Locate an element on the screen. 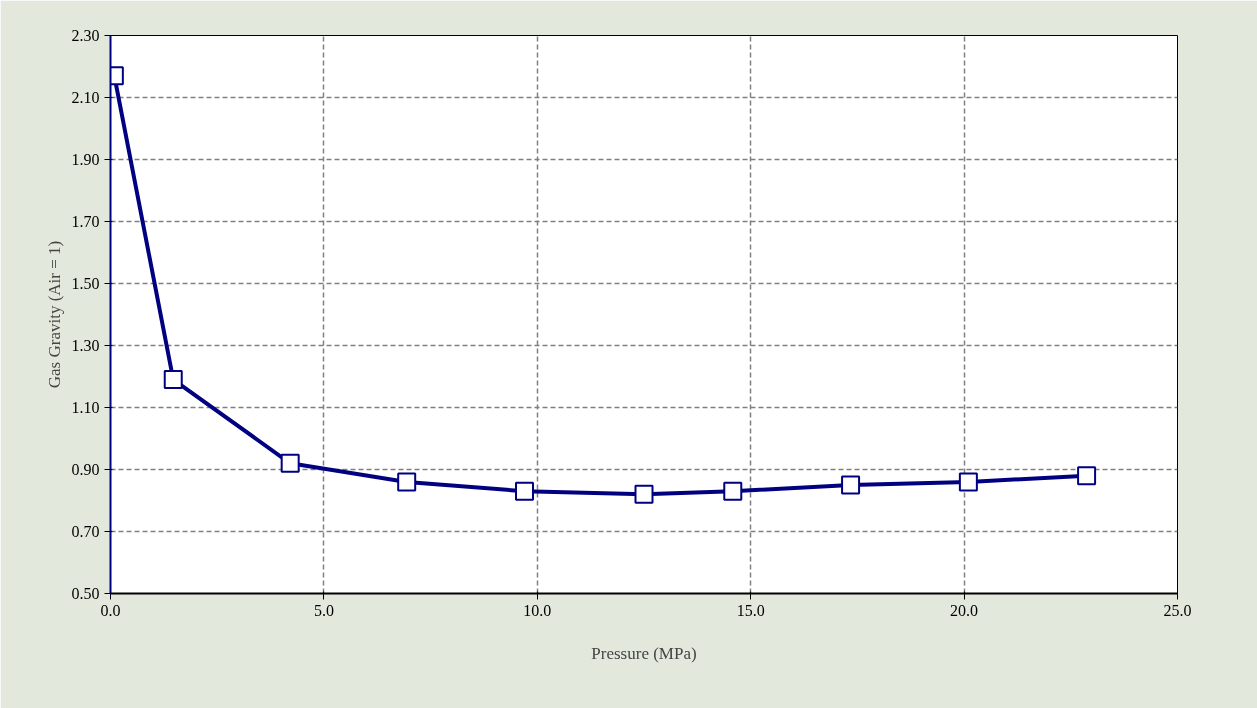 This screenshot has width=1257, height=708. y-tick-label: 0.50 is located at coordinates (85, 593).